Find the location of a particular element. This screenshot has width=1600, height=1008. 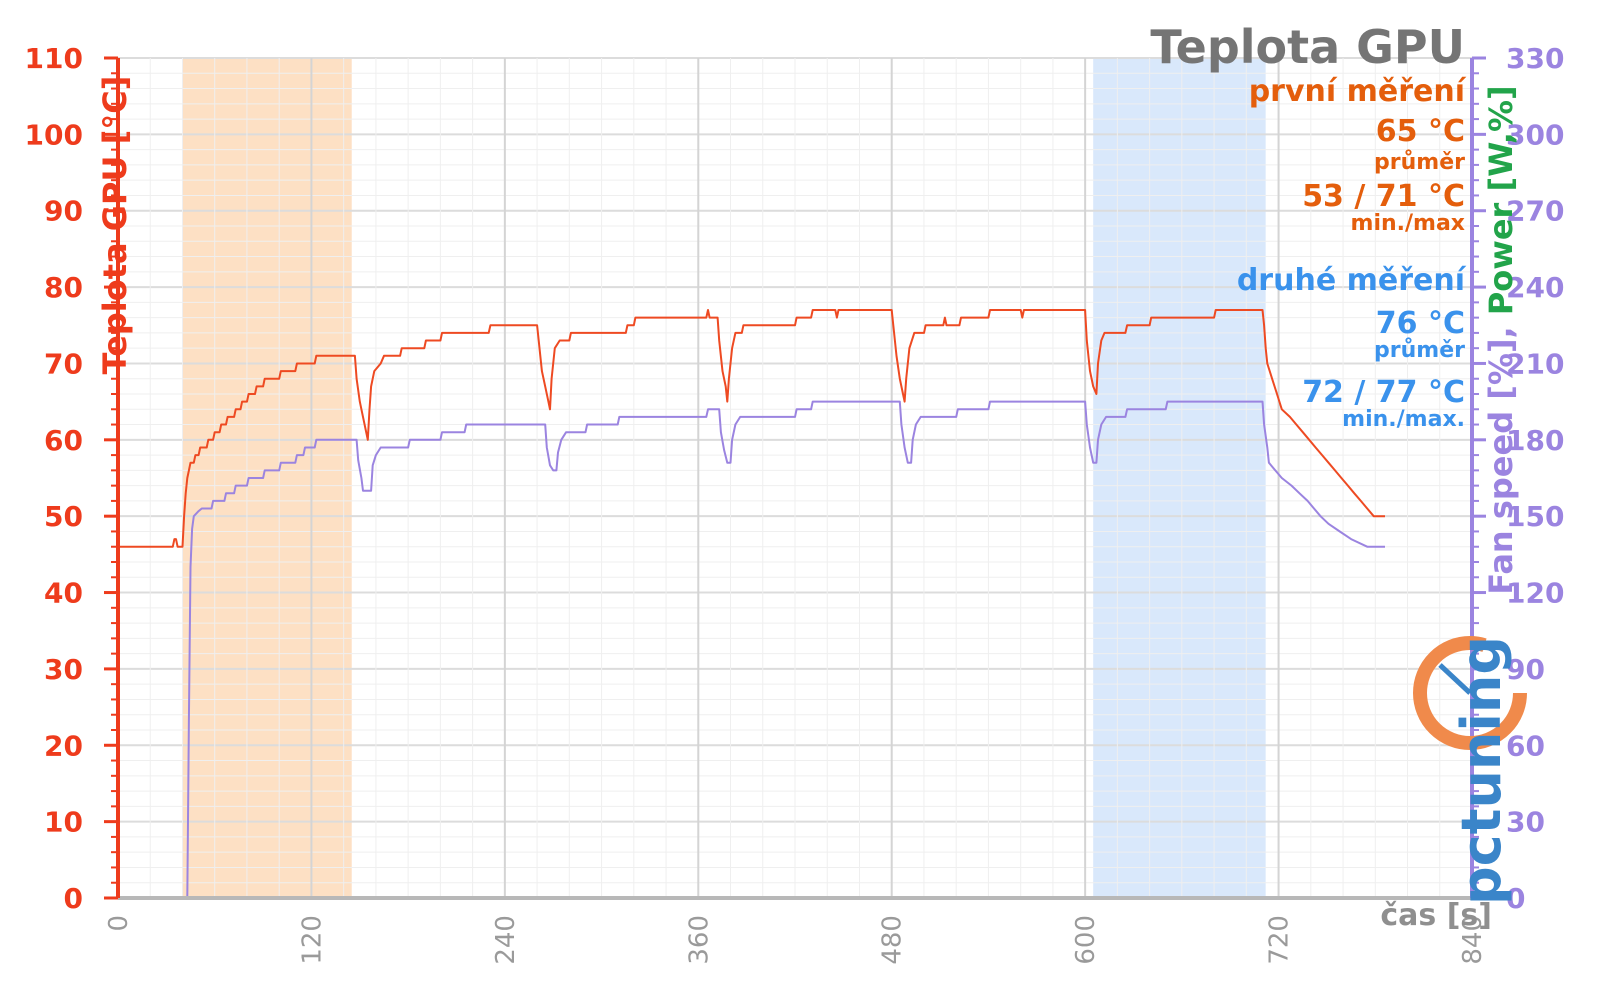

x-tick-label: 600 is located at coordinates (1086, 940).